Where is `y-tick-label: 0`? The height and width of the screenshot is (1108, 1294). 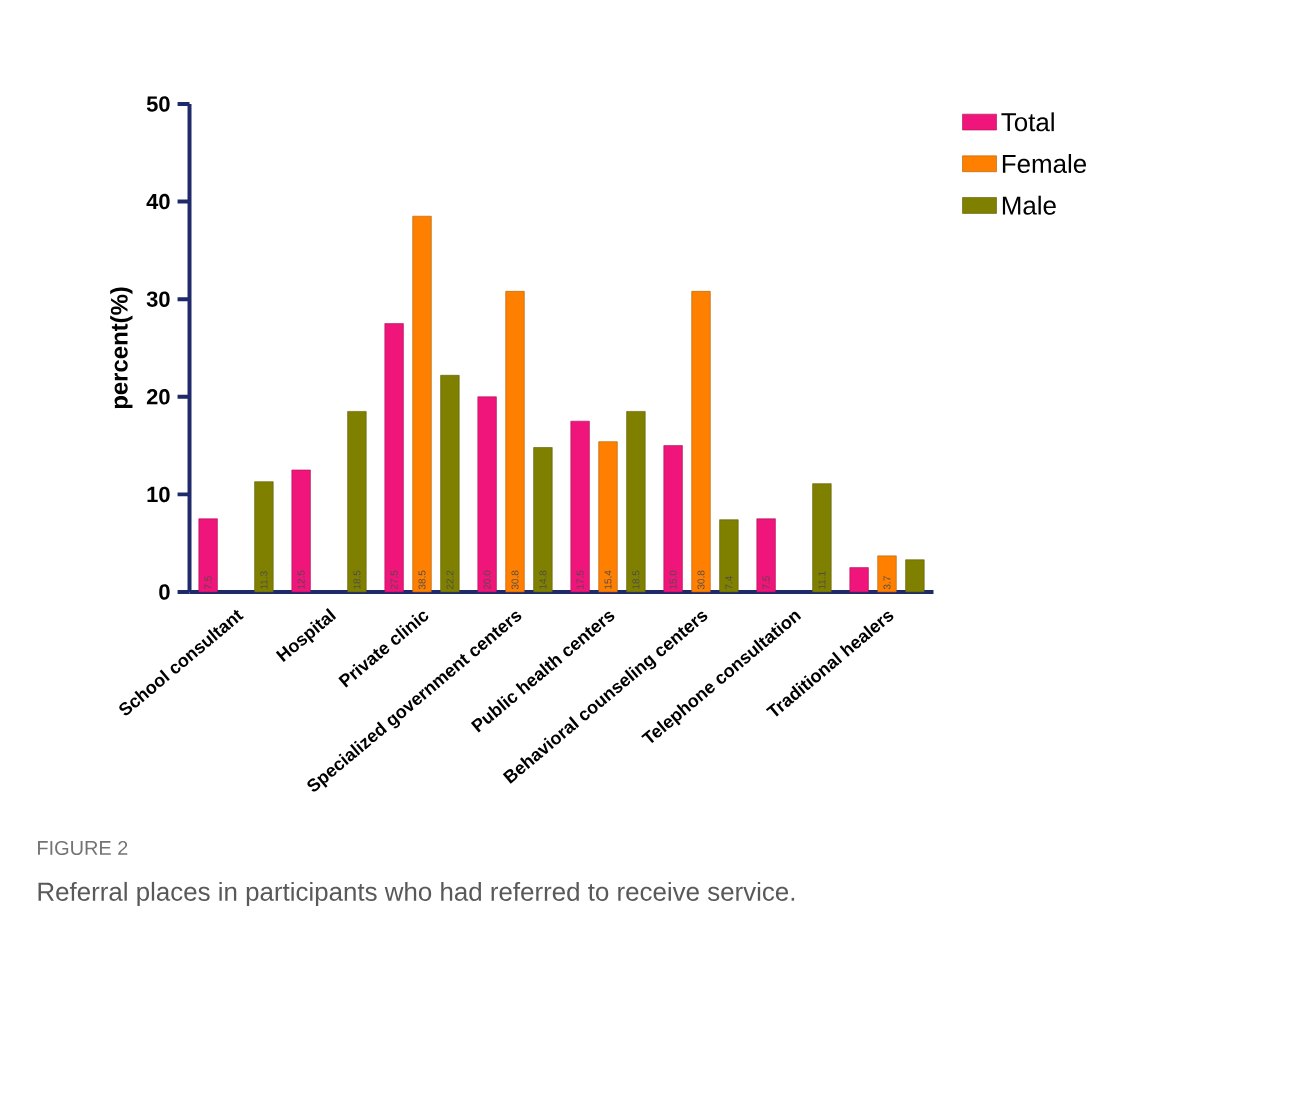
y-tick-label: 0 is located at coordinates (164, 592).